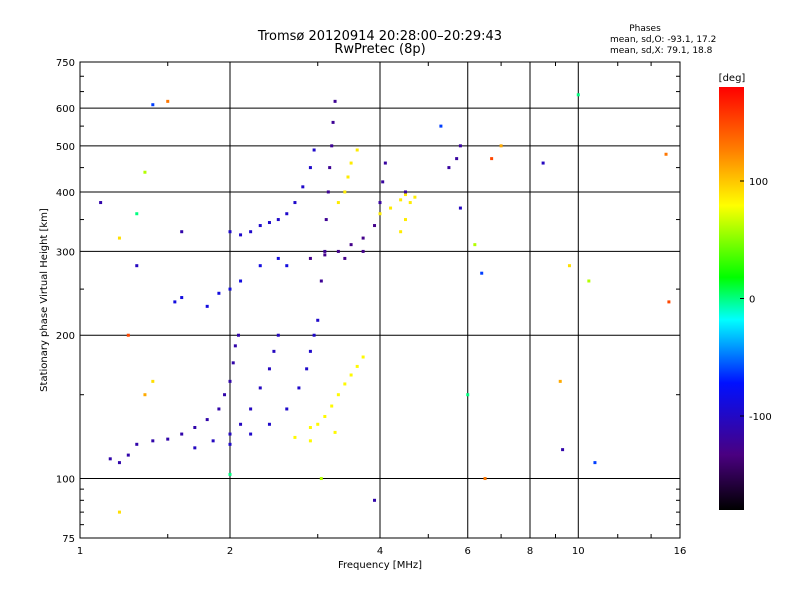  Describe the element at coordinates (380, 565) in the screenshot. I see `x-axis-label: Frequency [MHz]` at that location.